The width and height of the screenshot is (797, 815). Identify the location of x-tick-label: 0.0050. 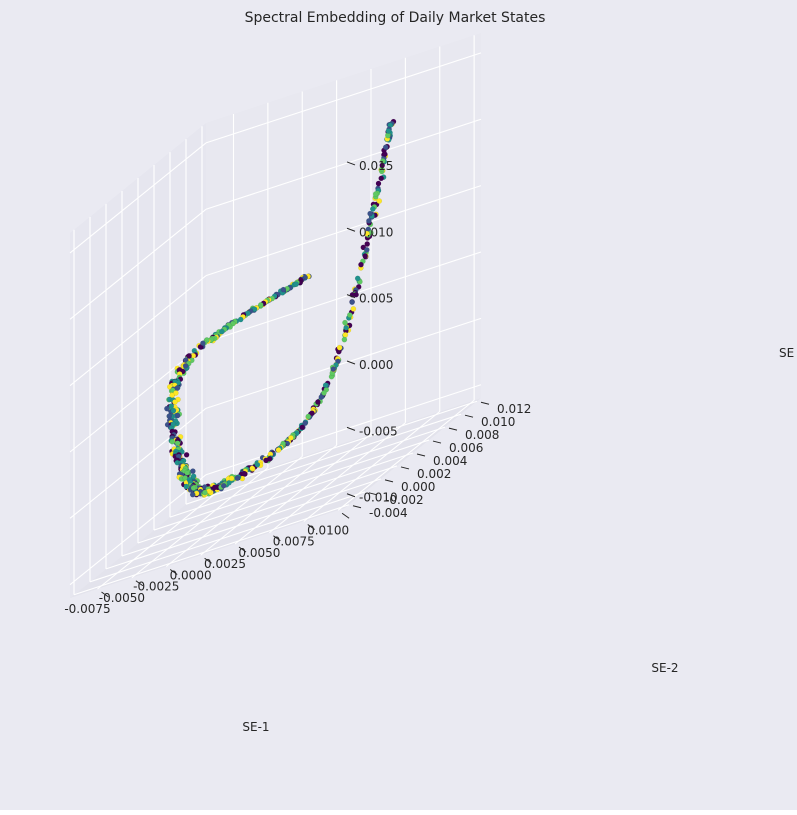
(259, 553).